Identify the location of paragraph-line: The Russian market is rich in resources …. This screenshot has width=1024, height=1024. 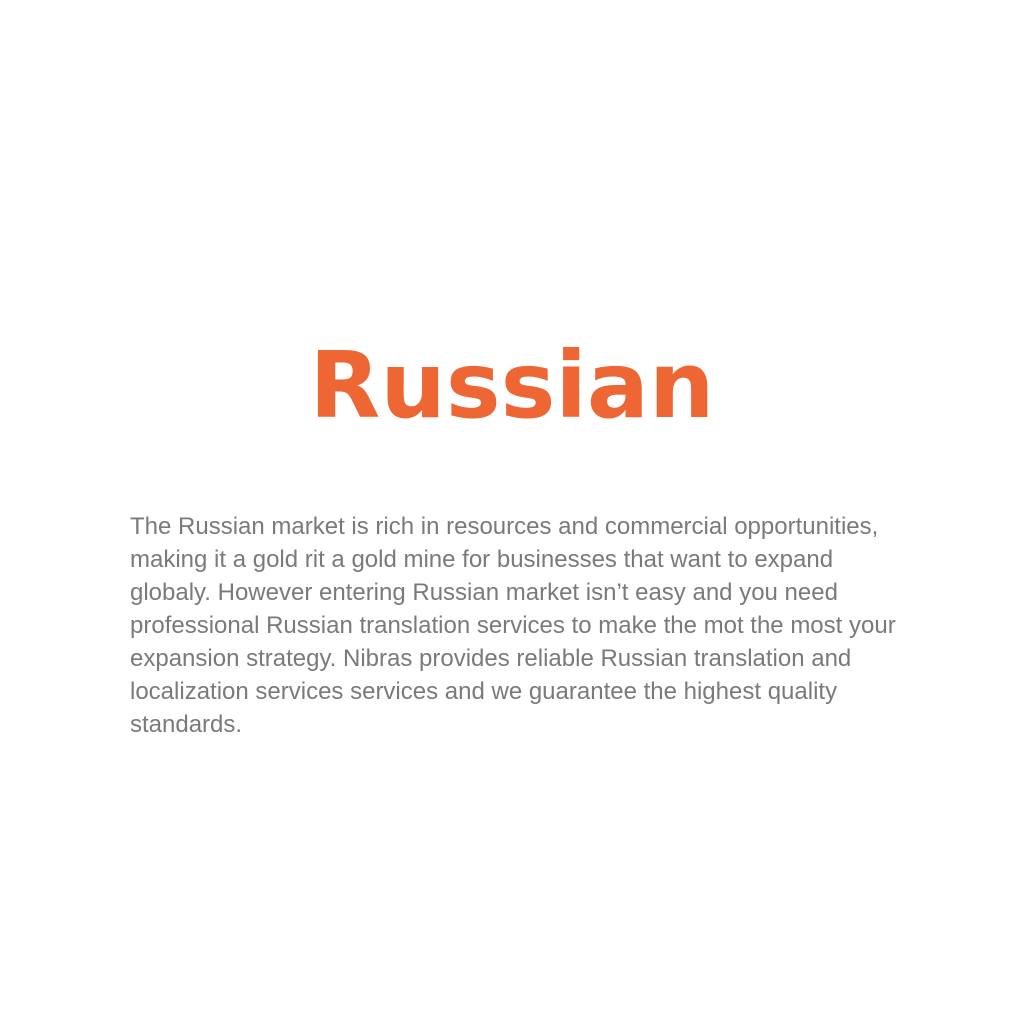
(504, 526).